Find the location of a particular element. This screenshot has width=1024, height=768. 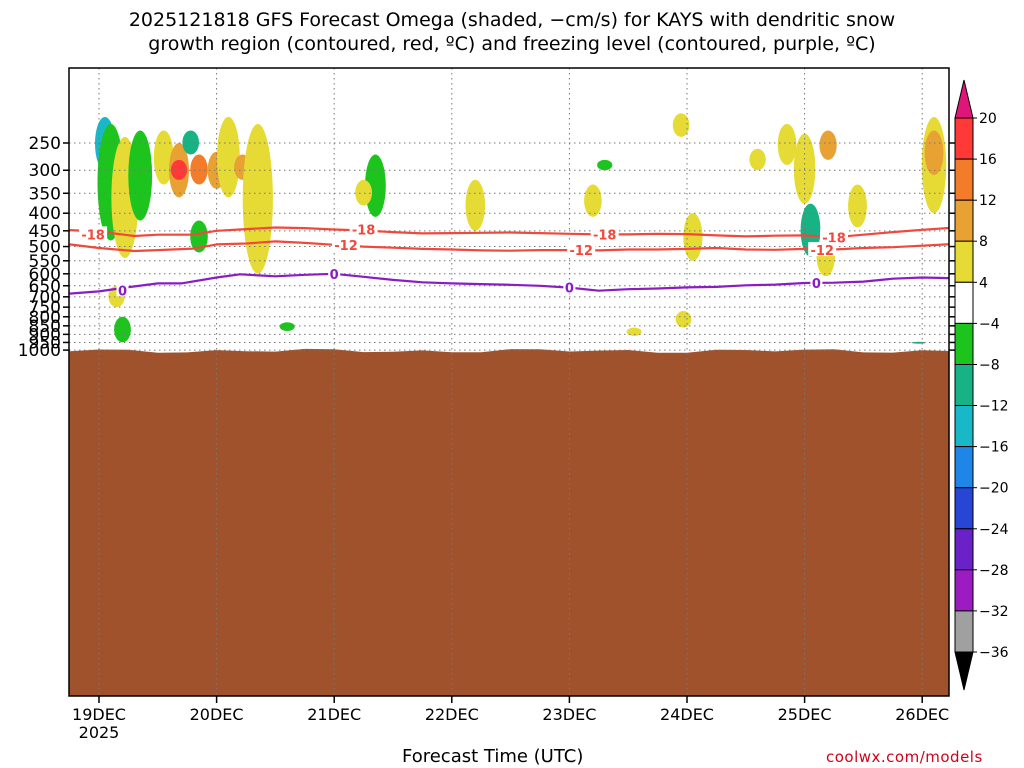

colorbar-label: −24 is located at coordinates (994, 530).